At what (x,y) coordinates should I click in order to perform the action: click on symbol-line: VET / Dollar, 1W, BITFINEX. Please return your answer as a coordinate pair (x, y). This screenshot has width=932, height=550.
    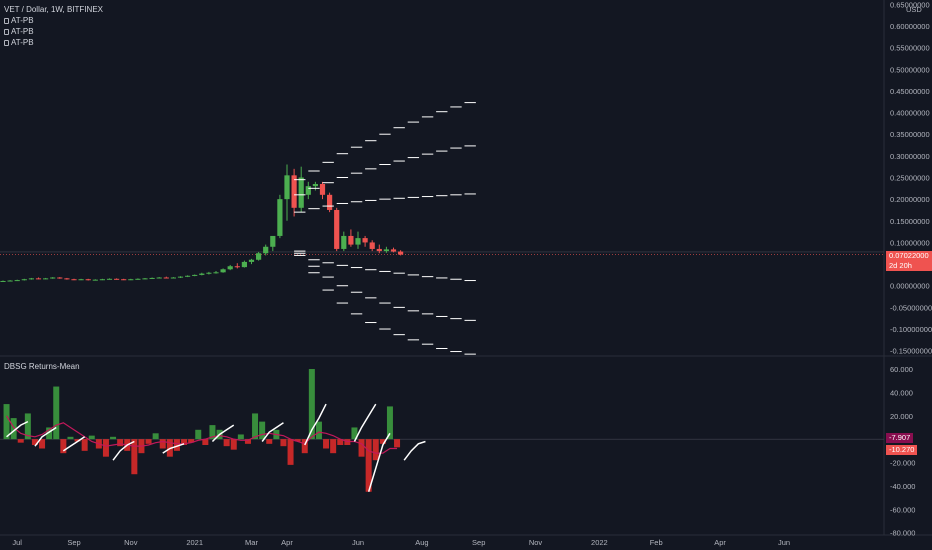
    Looking at the image, I should click on (53, 9).